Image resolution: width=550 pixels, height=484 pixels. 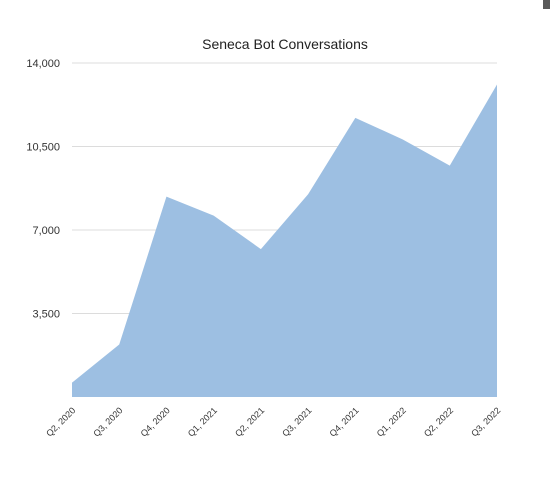 I want to click on x-tick-label: Q2, 2022, so click(x=438, y=421).